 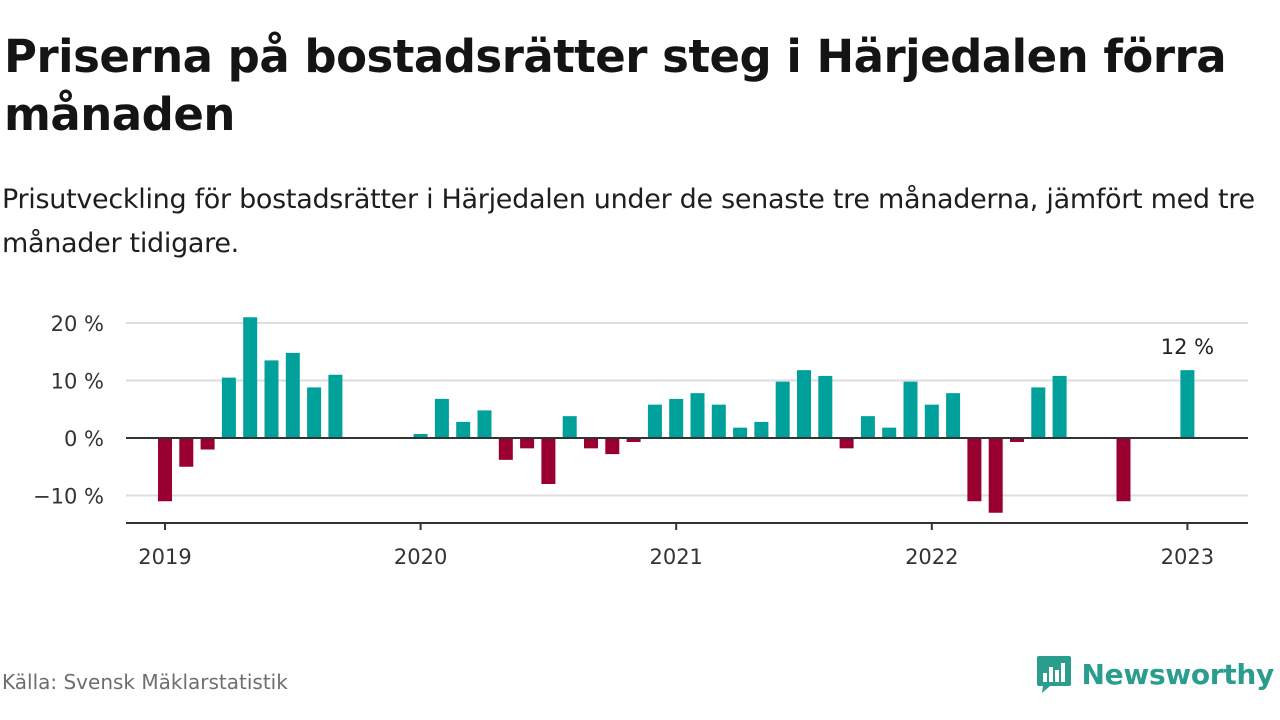 What do you see at coordinates (77, 382) in the screenshot?
I see `y-tick-label: 10 %` at bounding box center [77, 382].